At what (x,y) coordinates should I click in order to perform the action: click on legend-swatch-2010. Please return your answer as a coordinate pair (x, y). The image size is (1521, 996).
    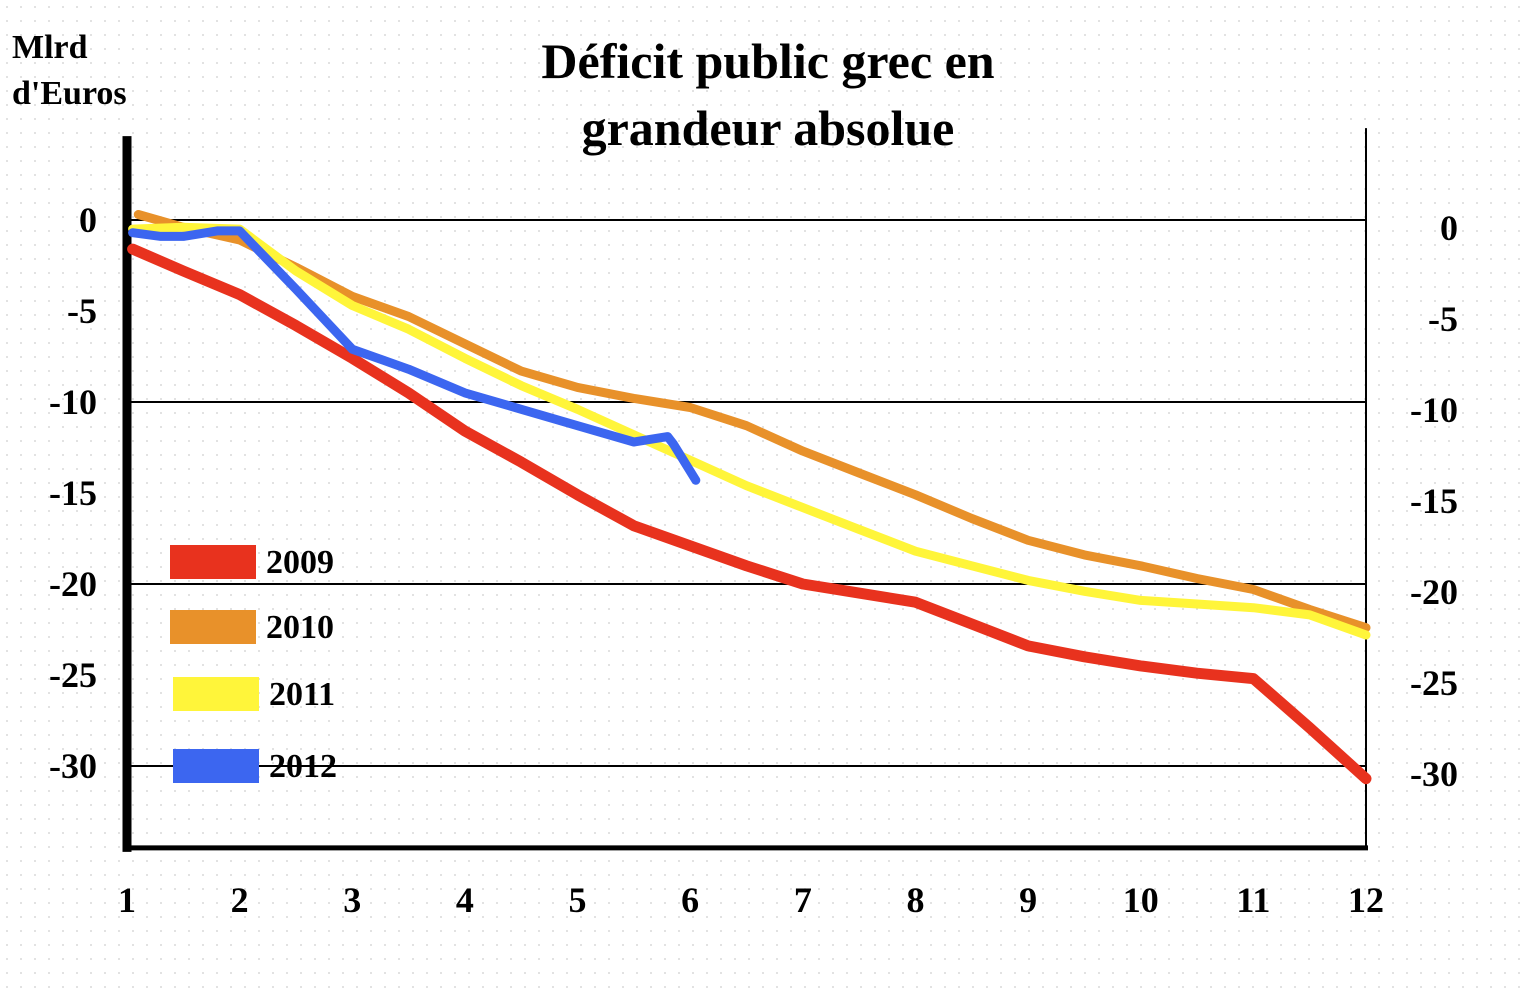
    Looking at the image, I should click on (213, 627).